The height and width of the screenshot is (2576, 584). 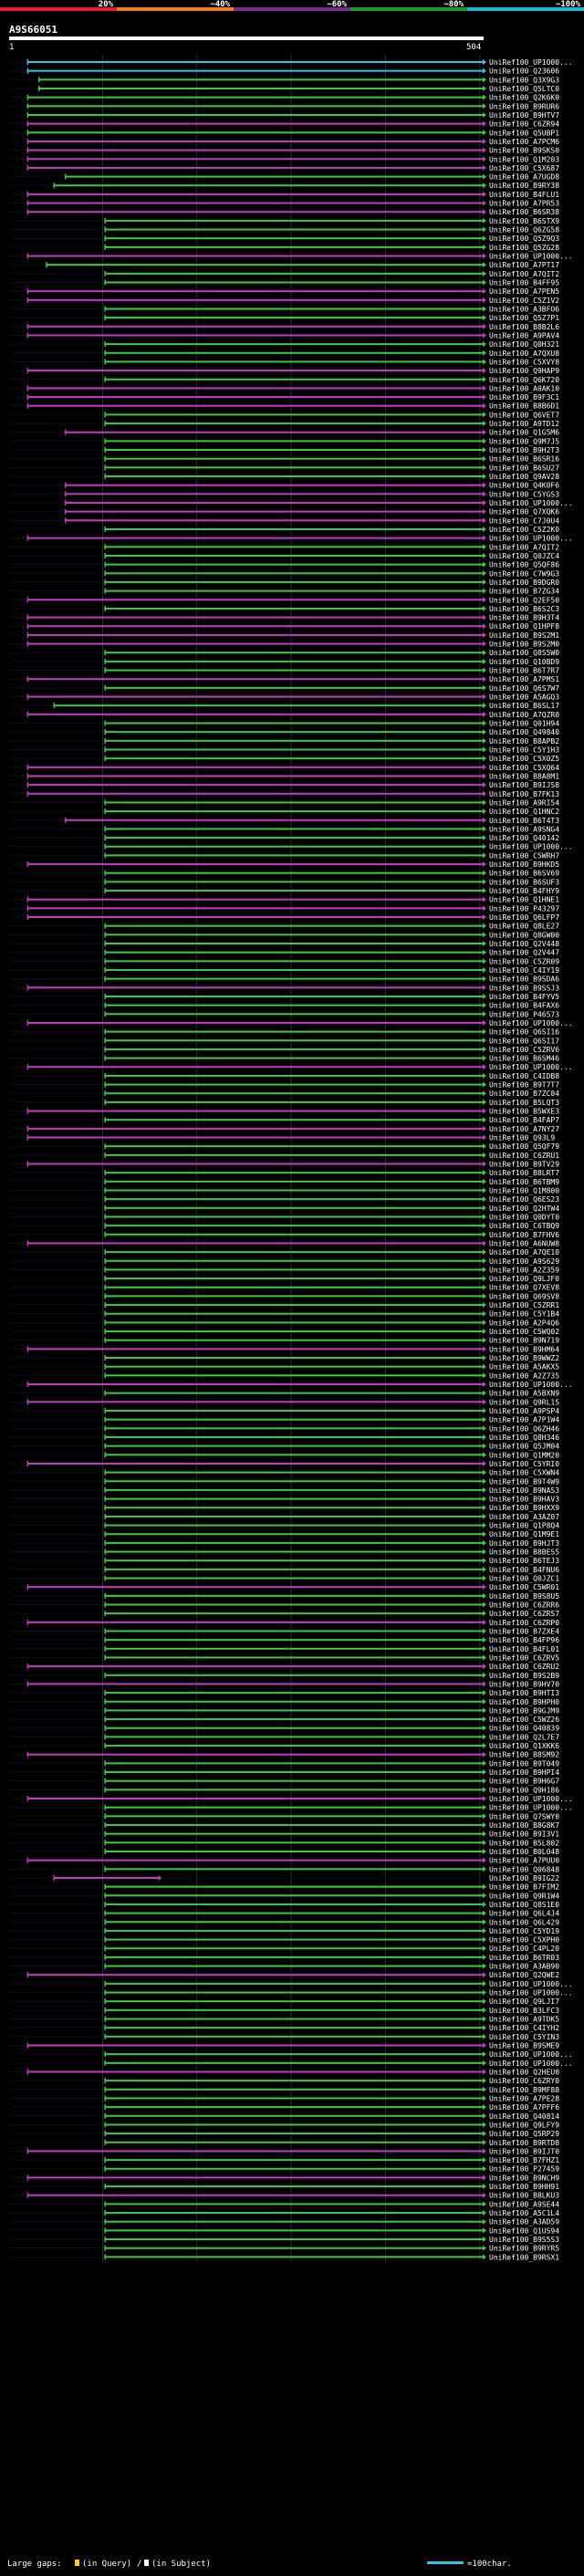 I want to click on hit-label: UniRef100_Q6LFP7, so click(x=524, y=917).